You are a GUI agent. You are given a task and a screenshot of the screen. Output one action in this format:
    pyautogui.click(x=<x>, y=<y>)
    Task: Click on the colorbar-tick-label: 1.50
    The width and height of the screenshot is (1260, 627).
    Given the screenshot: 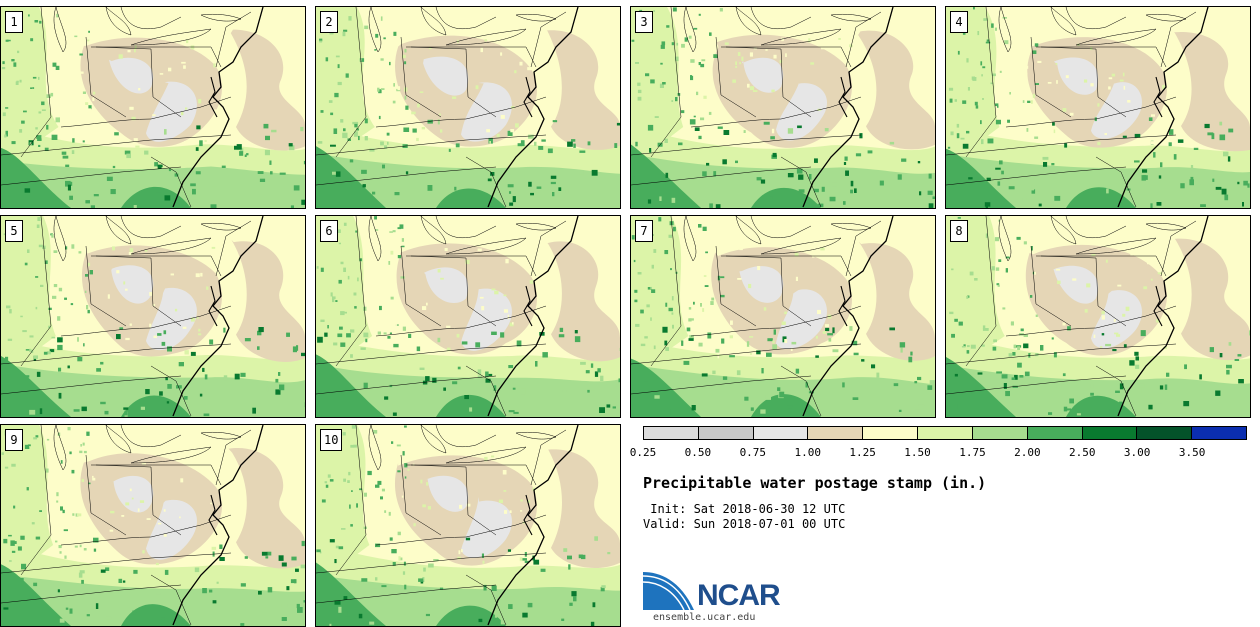 What is the action you would take?
    pyautogui.click(x=917, y=452)
    